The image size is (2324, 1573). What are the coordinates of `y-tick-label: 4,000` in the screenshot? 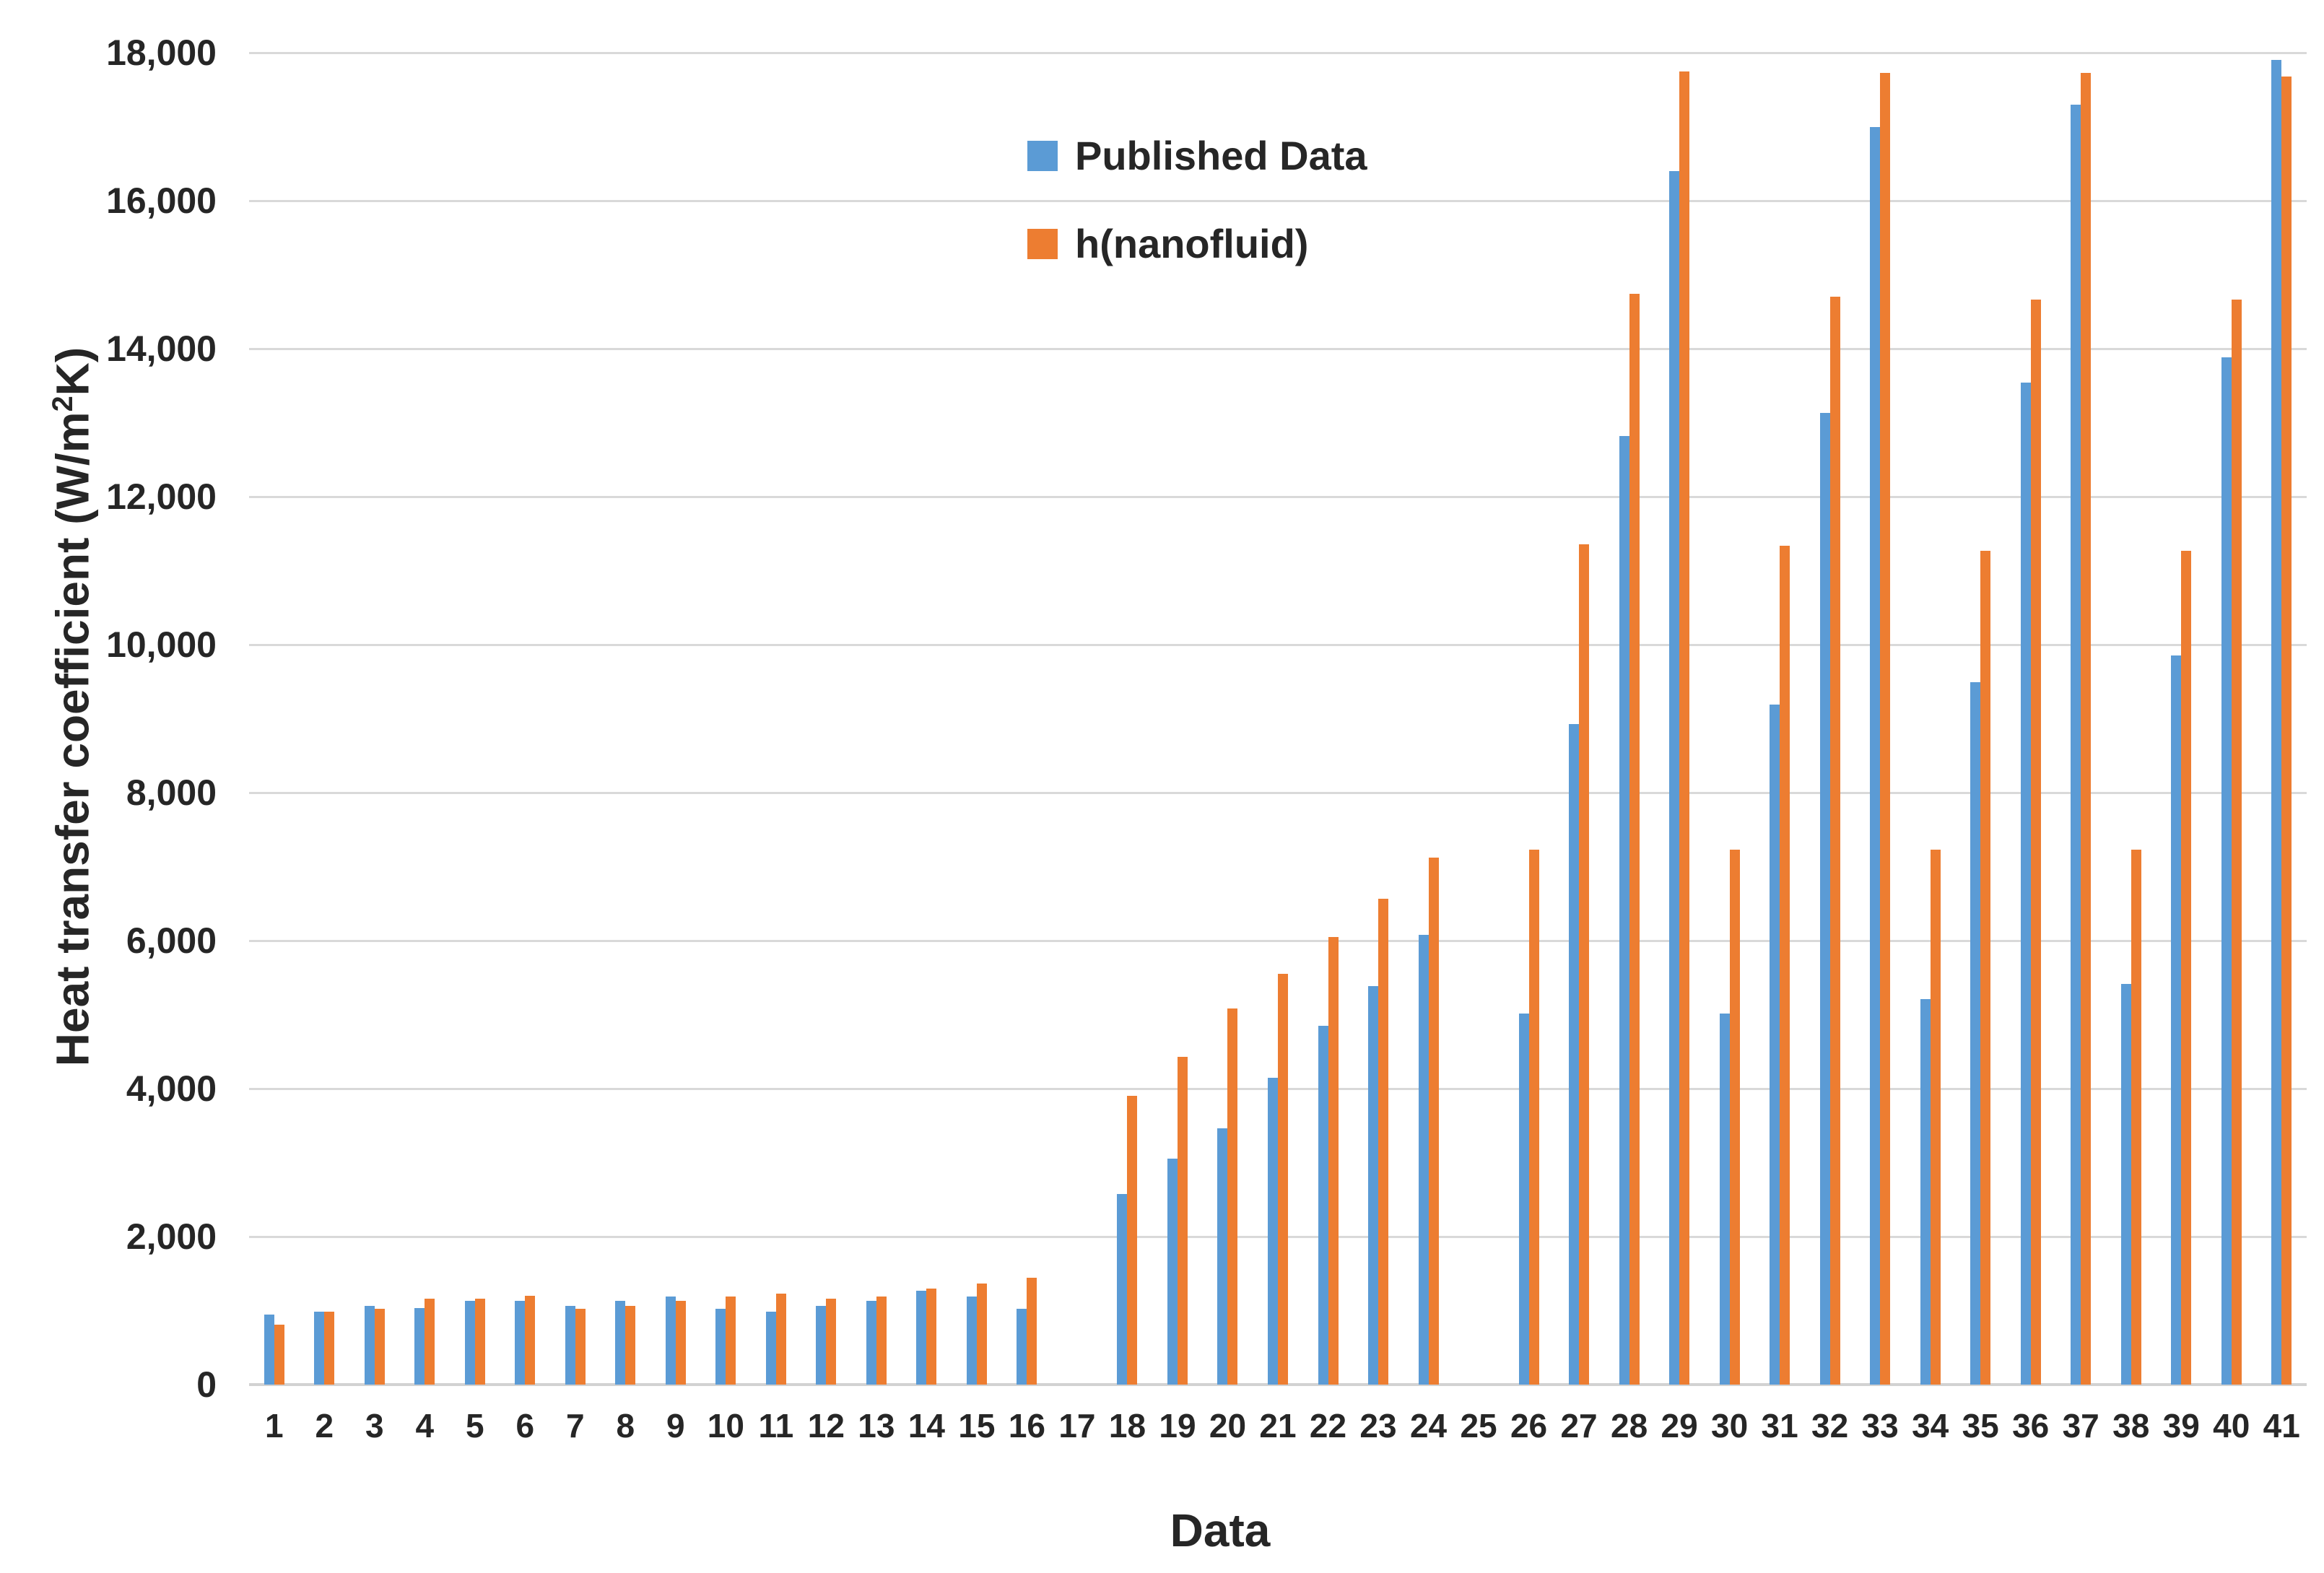 It's located at (171, 1088).